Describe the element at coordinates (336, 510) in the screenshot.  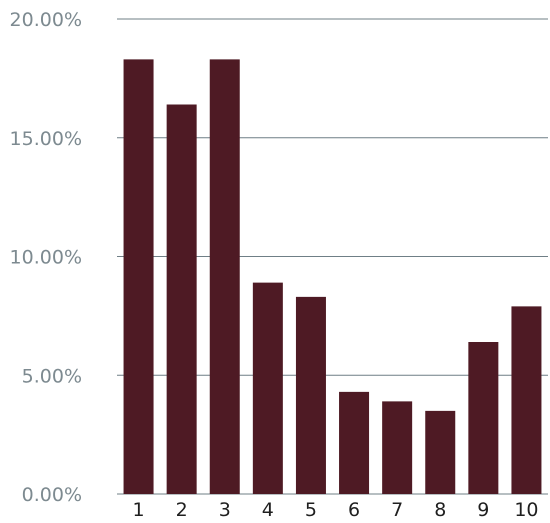
I see `x-axis-ticks: 1 2 3 4 5 6 7 8 9 10` at that location.